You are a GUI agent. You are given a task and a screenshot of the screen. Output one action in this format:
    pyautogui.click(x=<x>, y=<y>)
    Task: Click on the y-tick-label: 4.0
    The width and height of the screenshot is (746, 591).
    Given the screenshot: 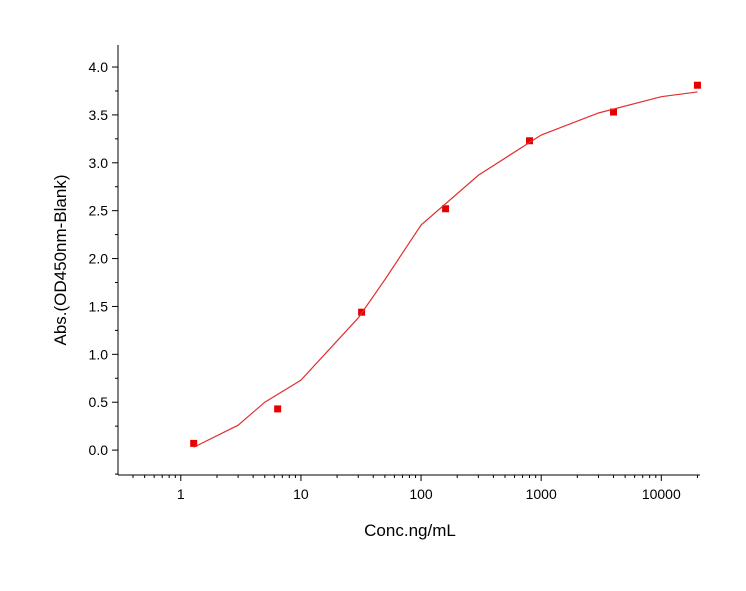 What is the action you would take?
    pyautogui.click(x=99, y=67)
    